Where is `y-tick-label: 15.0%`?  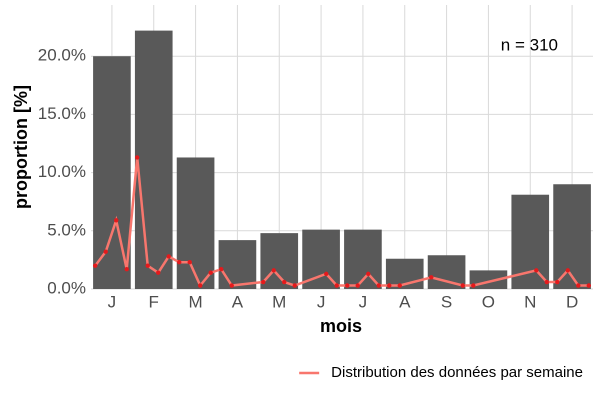
y-tick-label: 15.0% is located at coordinates (62, 113).